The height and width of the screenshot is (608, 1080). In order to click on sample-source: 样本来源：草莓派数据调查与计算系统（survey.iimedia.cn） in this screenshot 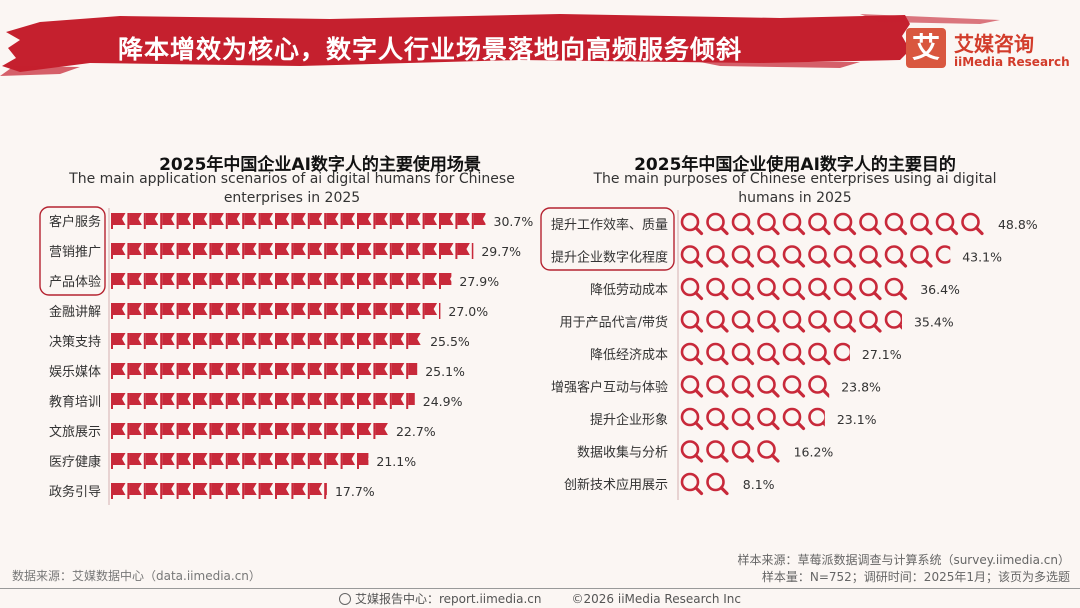, I will do `click(903, 560)`.